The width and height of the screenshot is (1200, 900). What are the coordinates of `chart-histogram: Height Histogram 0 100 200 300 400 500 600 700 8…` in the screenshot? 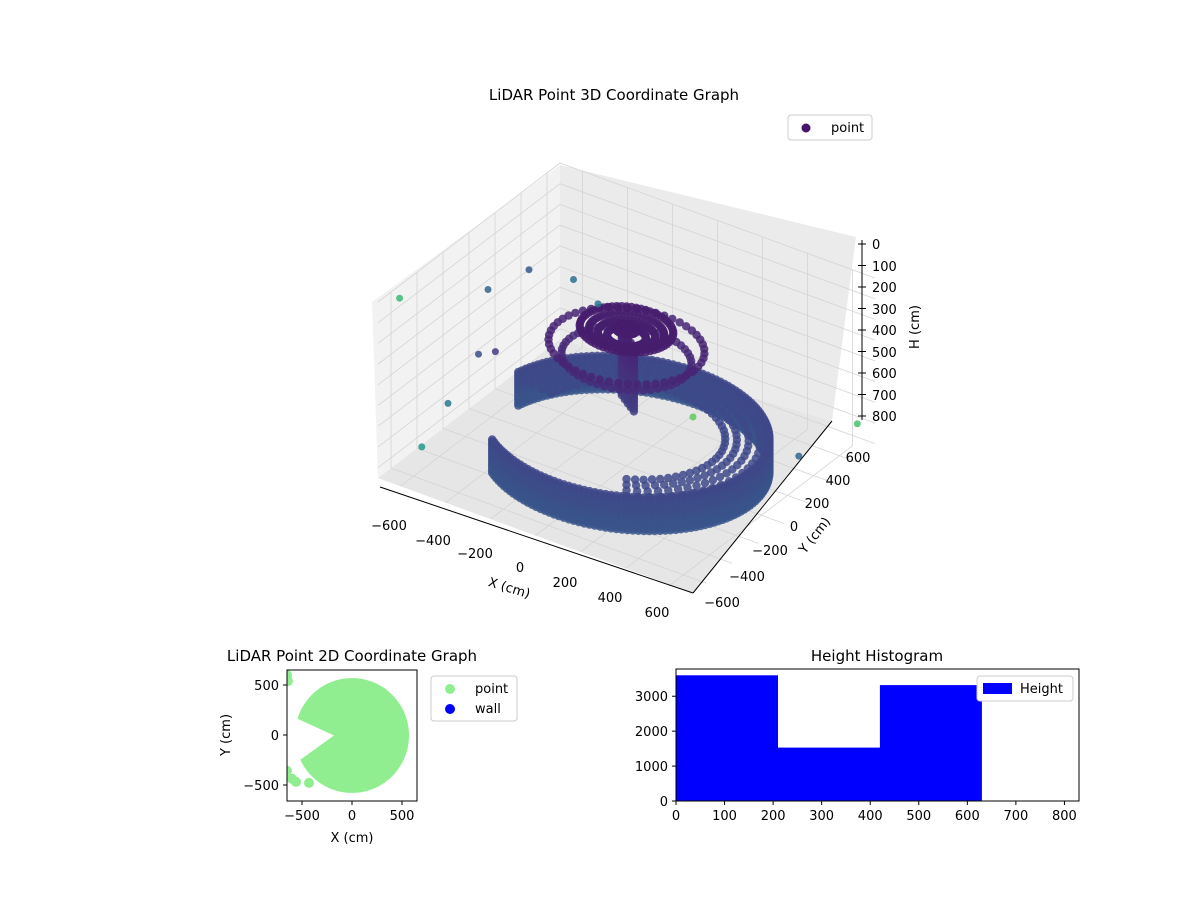 It's located at (857, 735).